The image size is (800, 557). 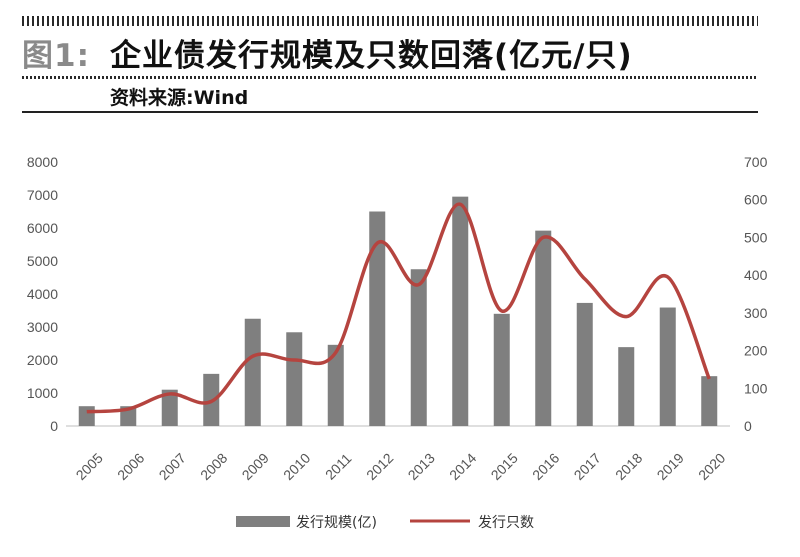 I want to click on right-tick-label: 300, so click(x=756, y=313).